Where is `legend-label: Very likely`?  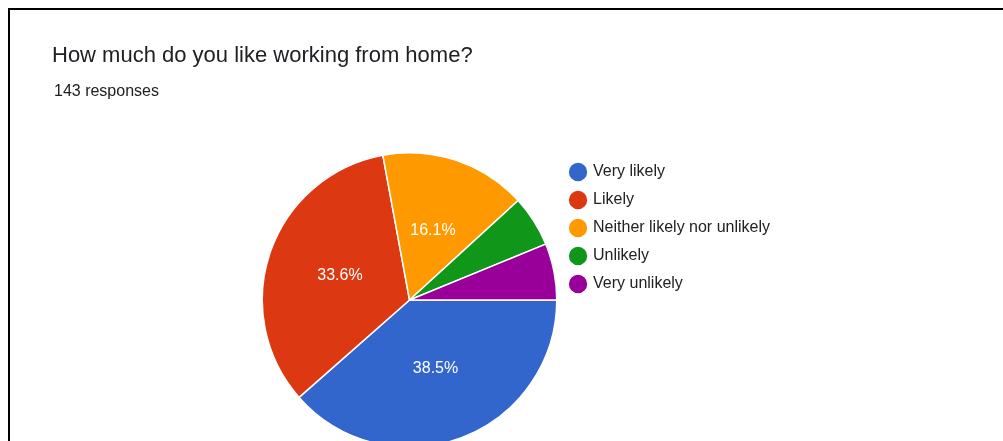
legend-label: Very likely is located at coordinates (629, 171).